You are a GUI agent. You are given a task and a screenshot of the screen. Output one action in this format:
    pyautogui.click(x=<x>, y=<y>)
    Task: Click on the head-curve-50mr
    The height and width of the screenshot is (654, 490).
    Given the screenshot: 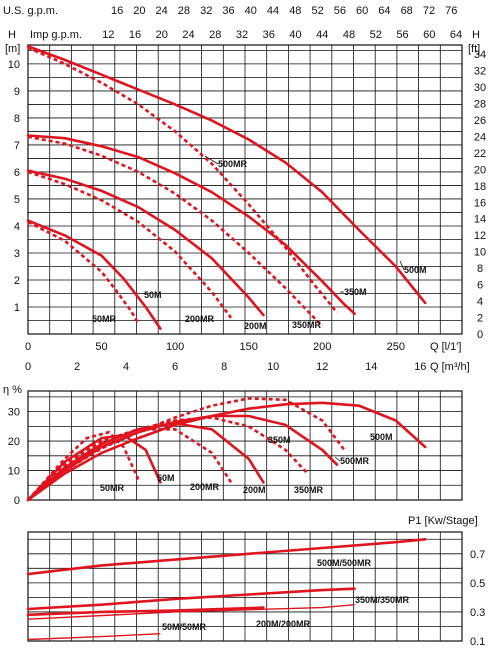 What is the action you would take?
    pyautogui.click(x=83, y=272)
    